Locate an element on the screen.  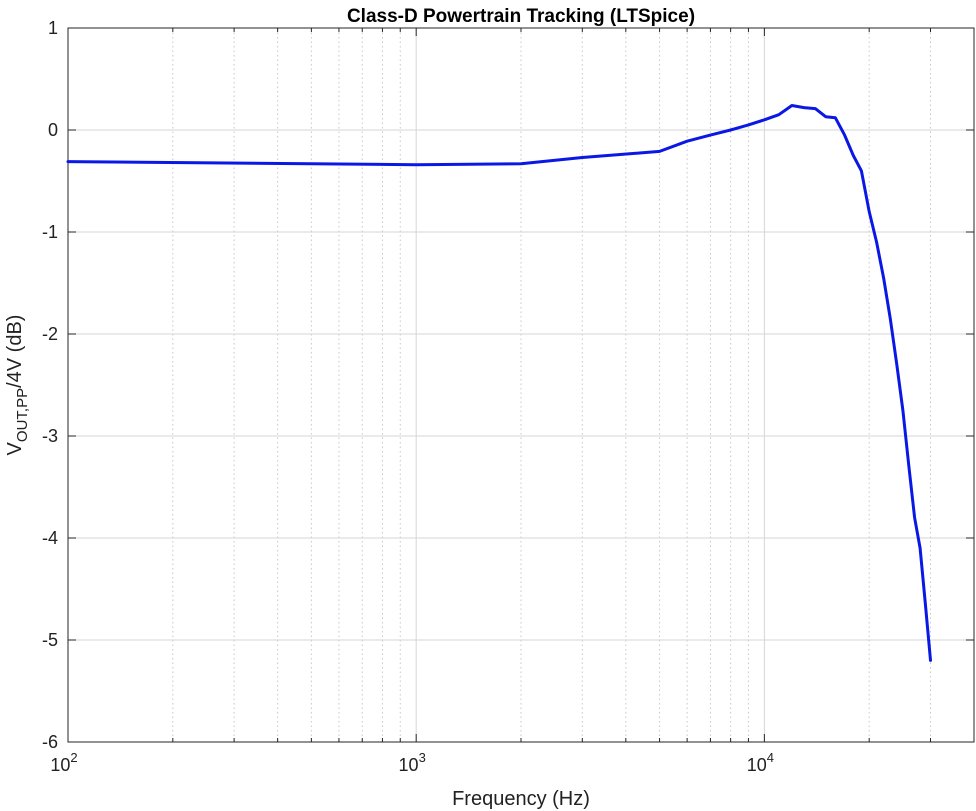
y-axis-label: VOUT,PP/4V (dB) is located at coordinates (17, 385).